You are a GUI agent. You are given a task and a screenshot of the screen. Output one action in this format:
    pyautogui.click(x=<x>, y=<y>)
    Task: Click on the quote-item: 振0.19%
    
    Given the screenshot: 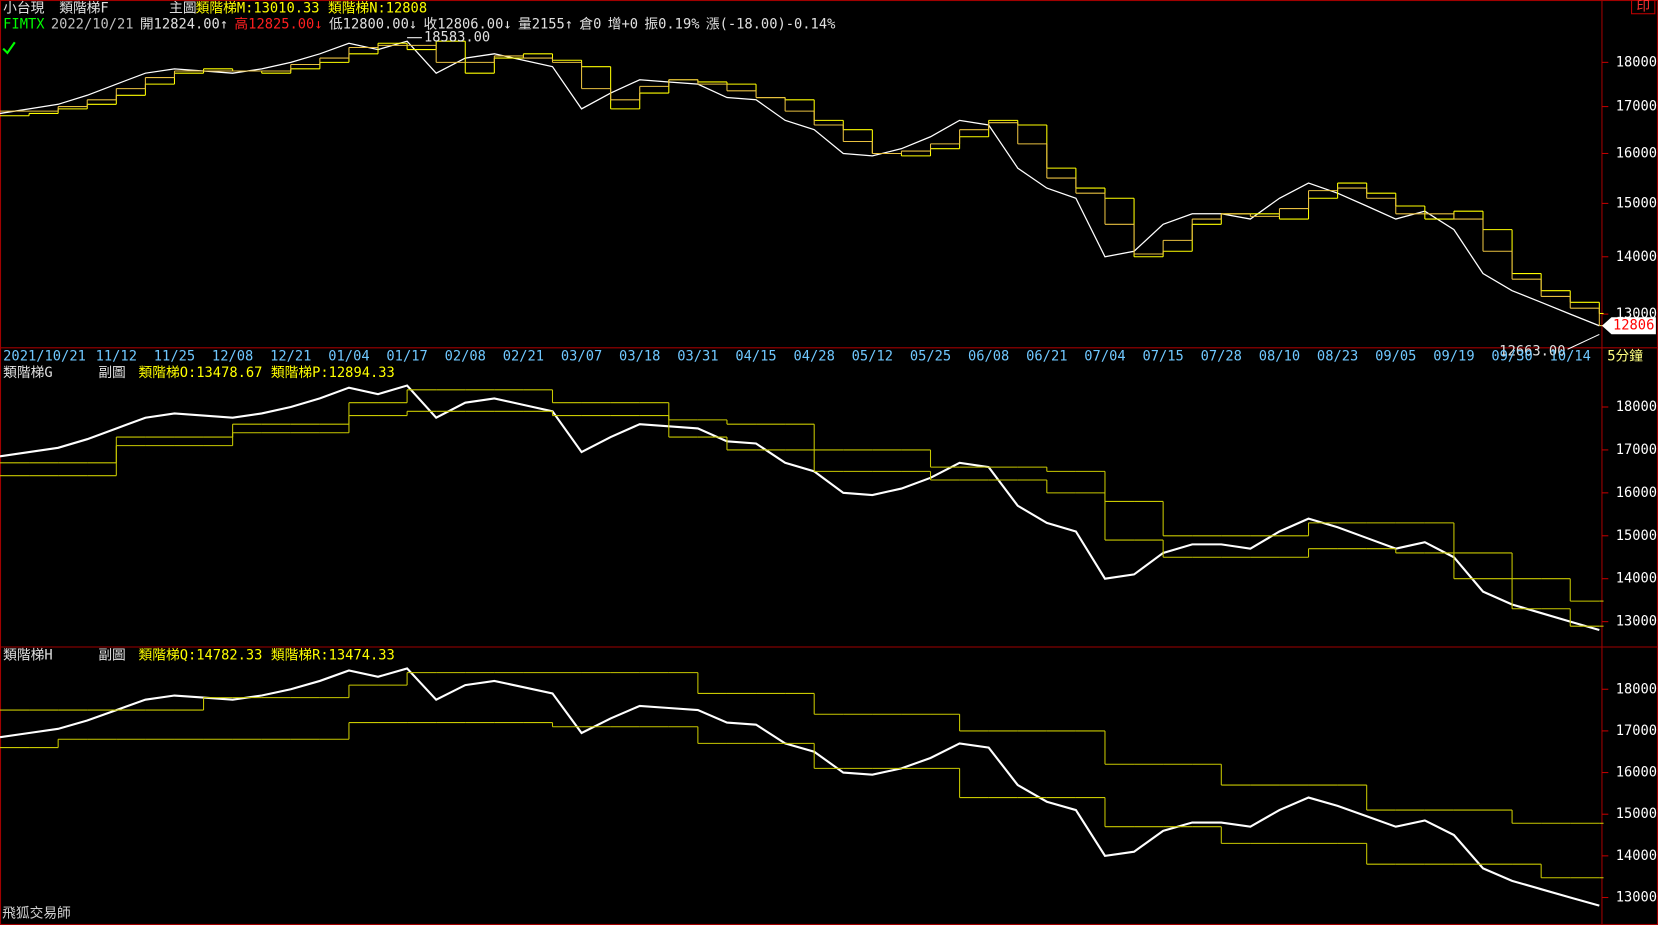 What is the action you would take?
    pyautogui.click(x=672, y=24)
    